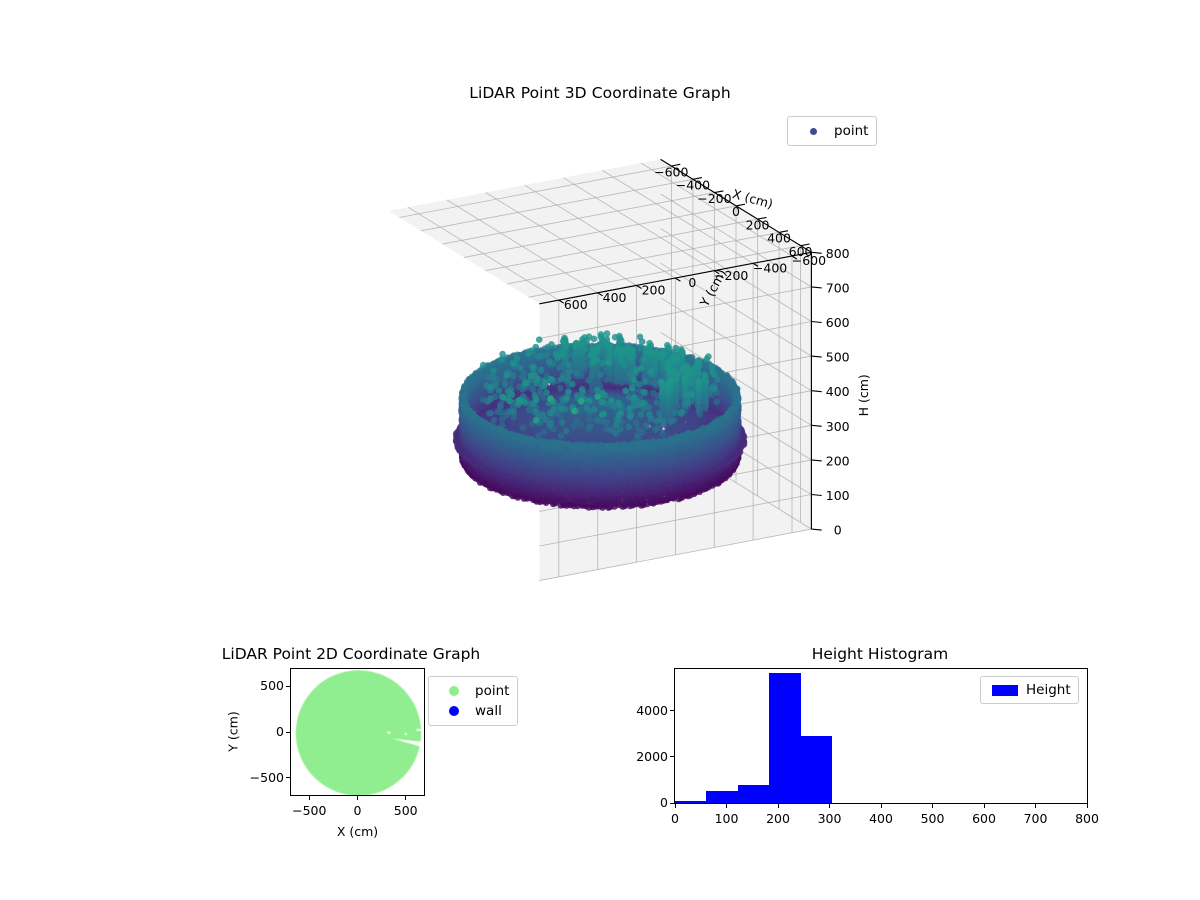 The height and width of the screenshot is (900, 1200). I want to click on legend-item-wall: wall, so click(473, 711).